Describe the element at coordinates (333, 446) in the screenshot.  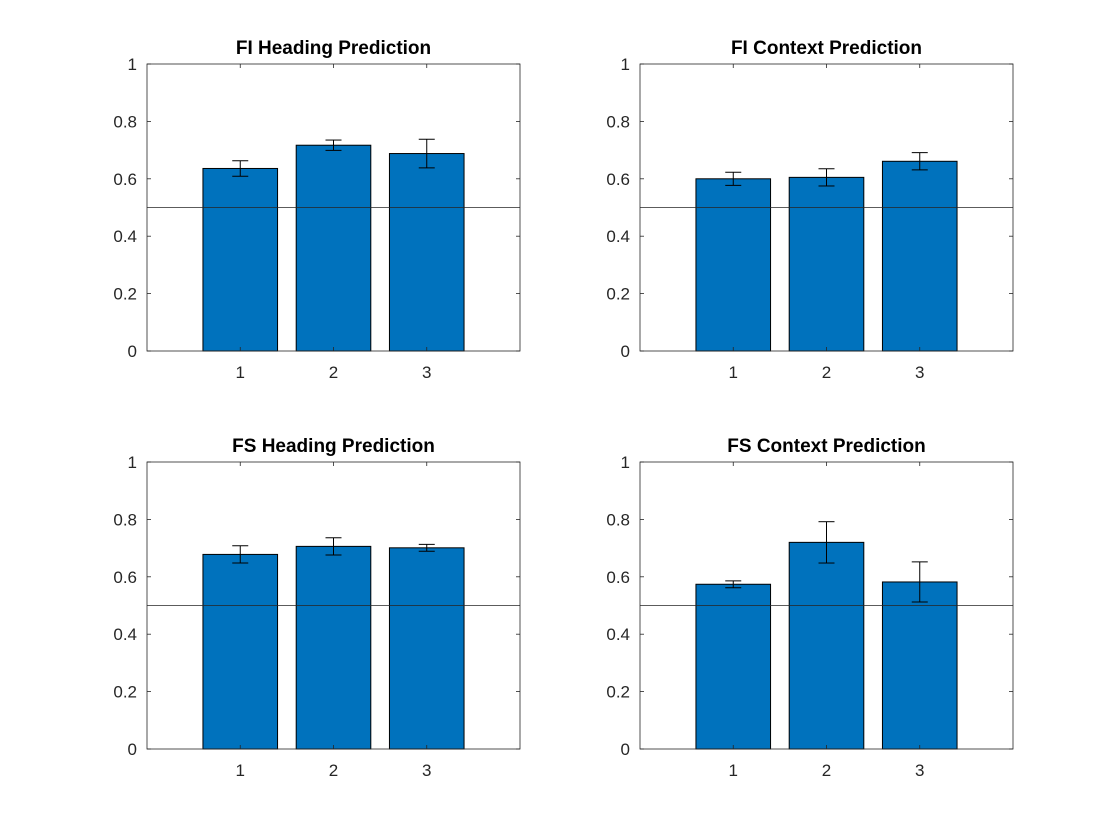
I see `subplot-title: FS Heading Prediction` at that location.